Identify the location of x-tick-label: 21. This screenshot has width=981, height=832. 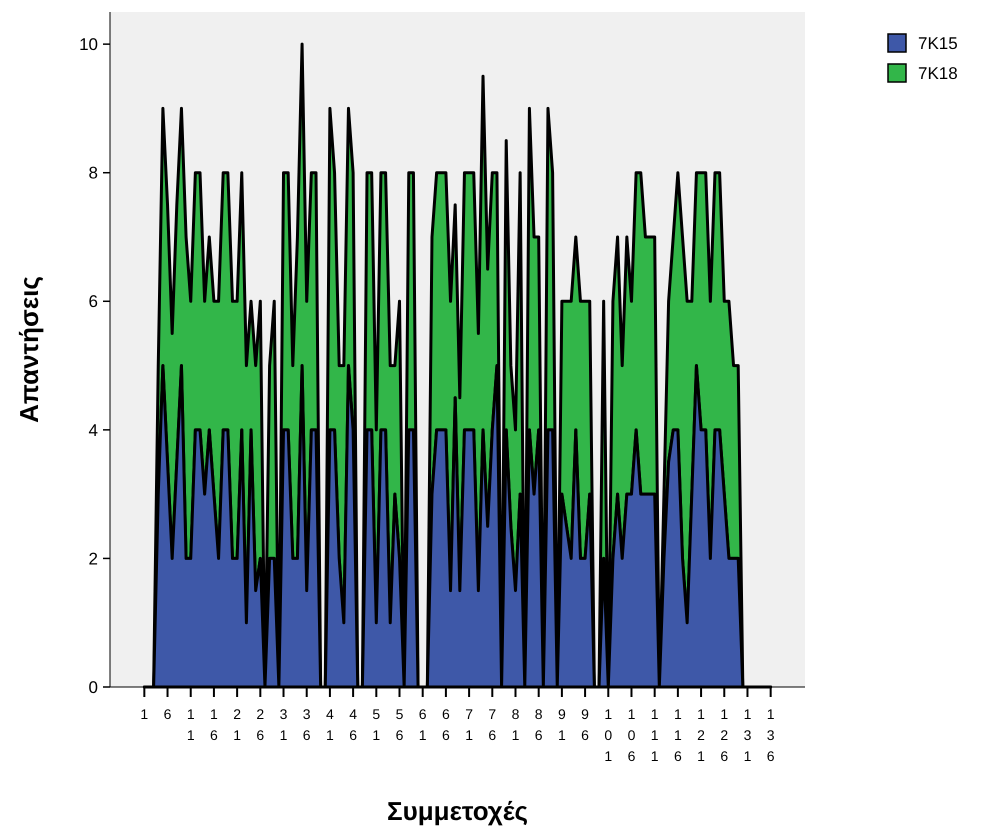
(237, 727).